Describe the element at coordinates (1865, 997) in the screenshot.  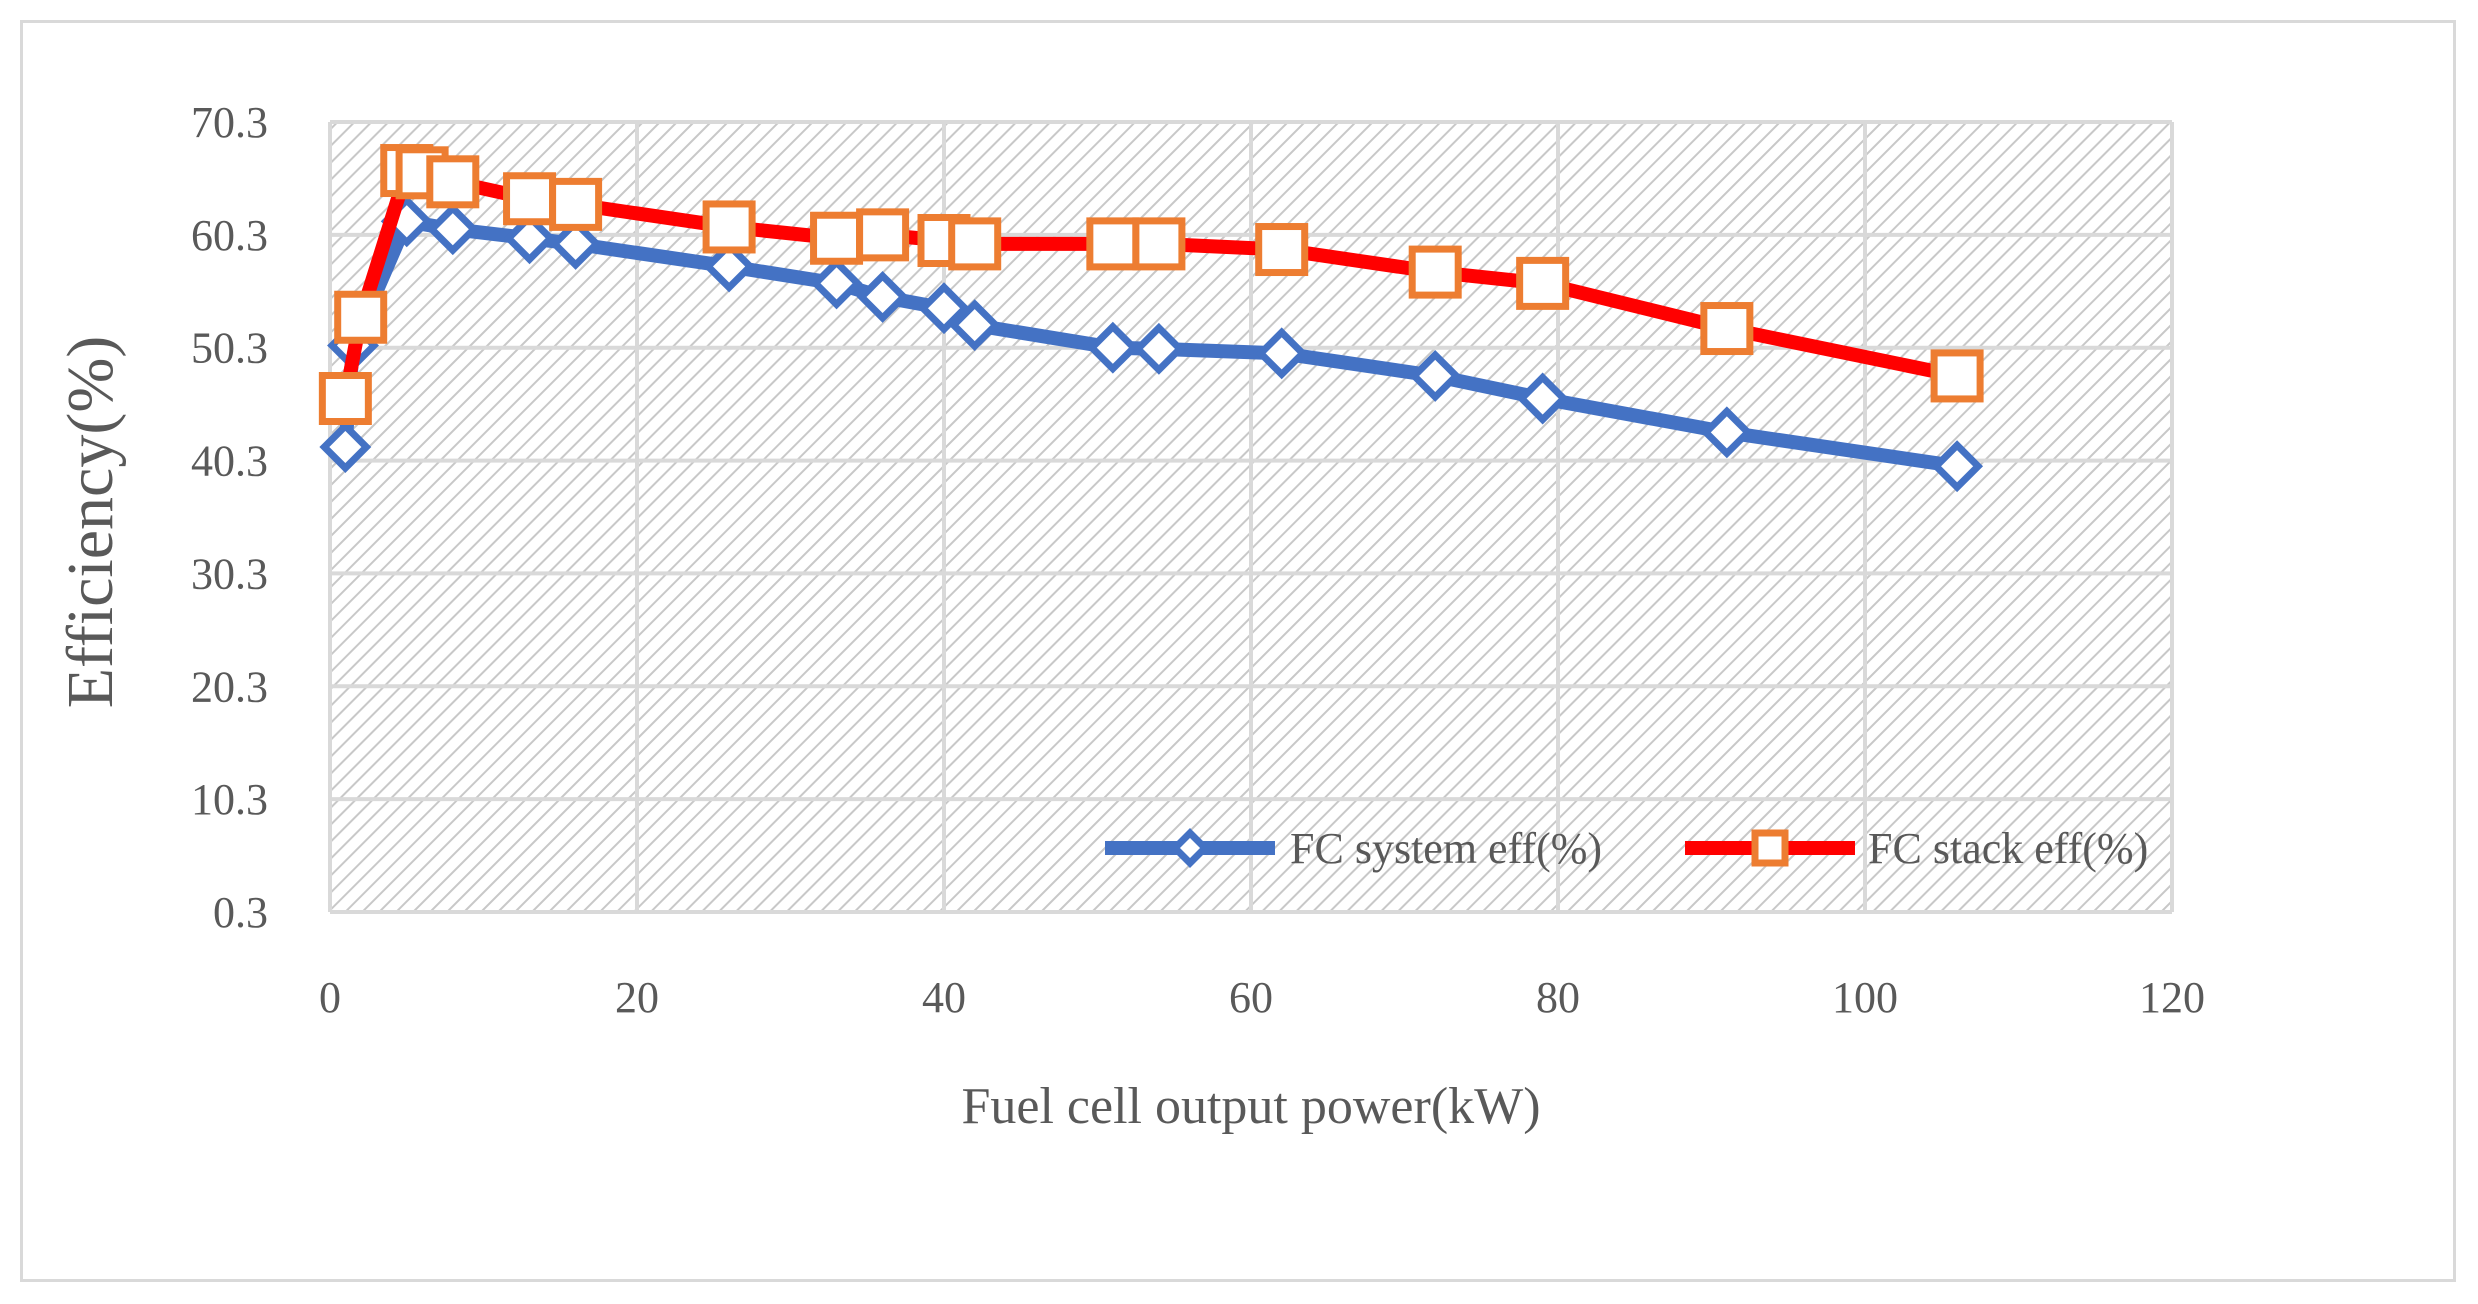
I see `x-tick-label: 100` at that location.